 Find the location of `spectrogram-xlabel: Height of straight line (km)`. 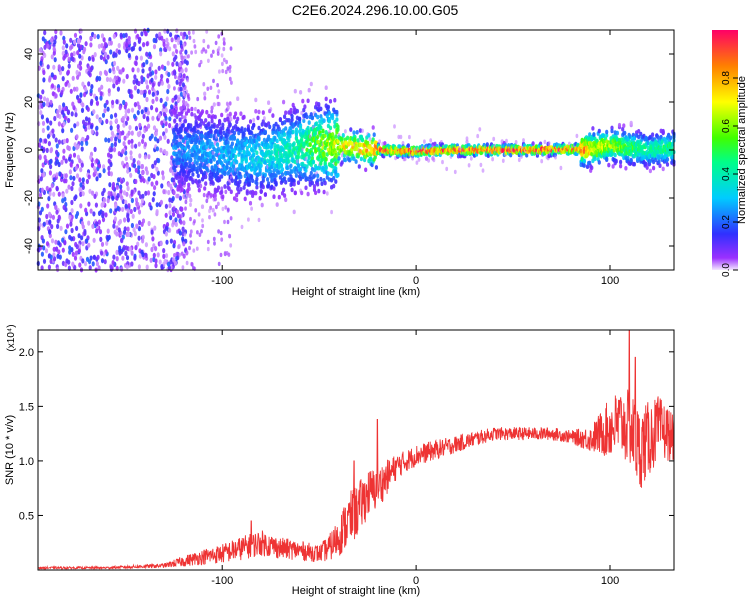

spectrogram-xlabel: Height of straight line (km) is located at coordinates (356, 292).